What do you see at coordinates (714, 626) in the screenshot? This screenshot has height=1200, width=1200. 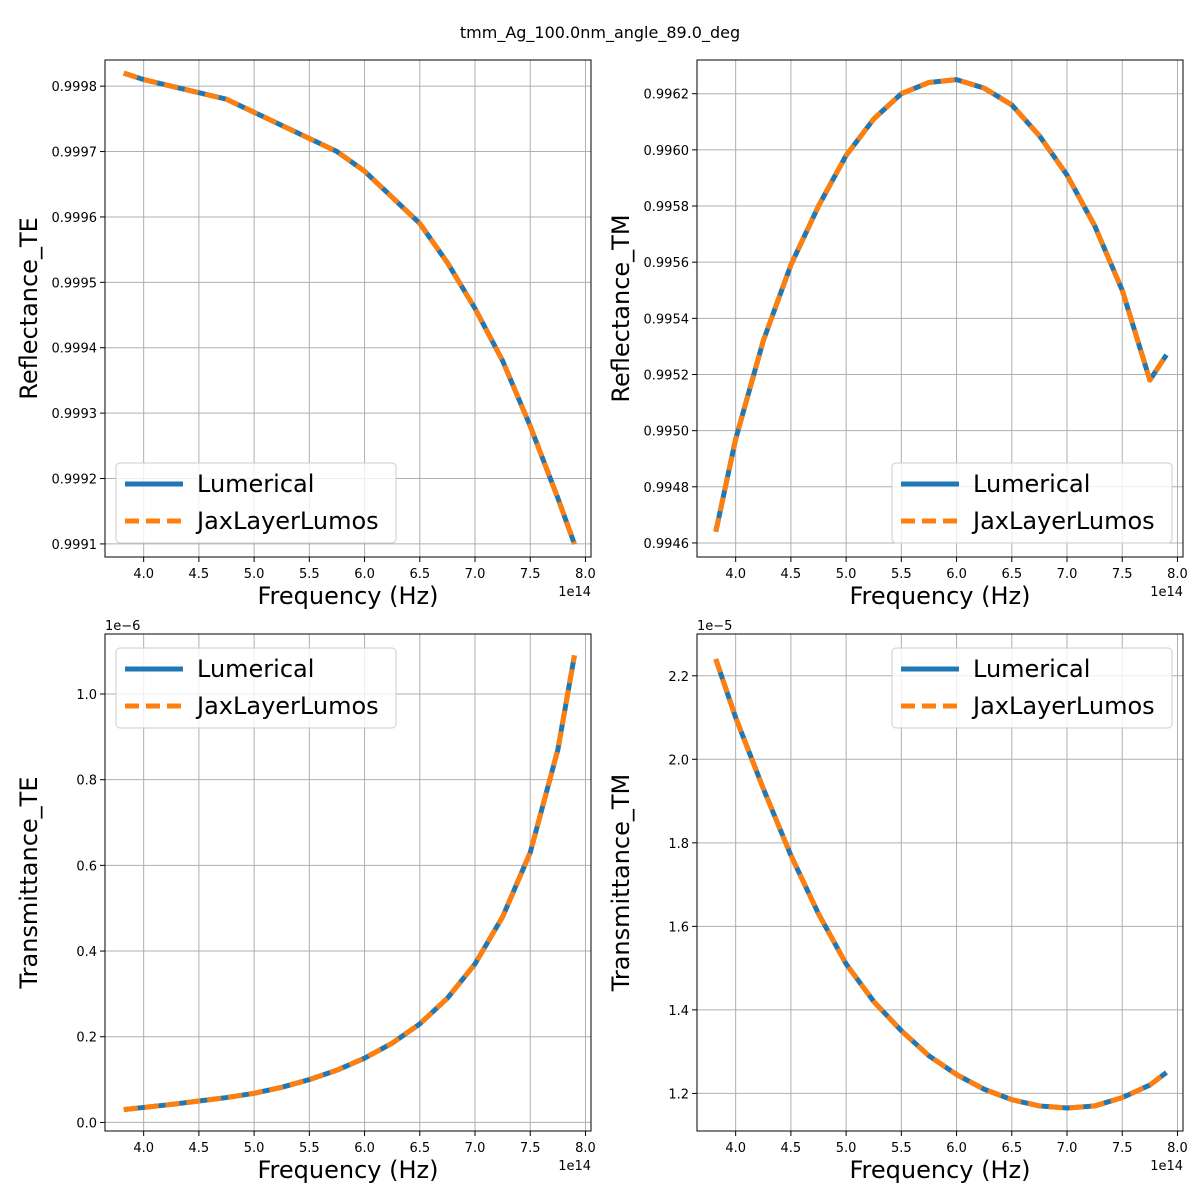 I see `y-offset-label: 1e−5` at bounding box center [714, 626].